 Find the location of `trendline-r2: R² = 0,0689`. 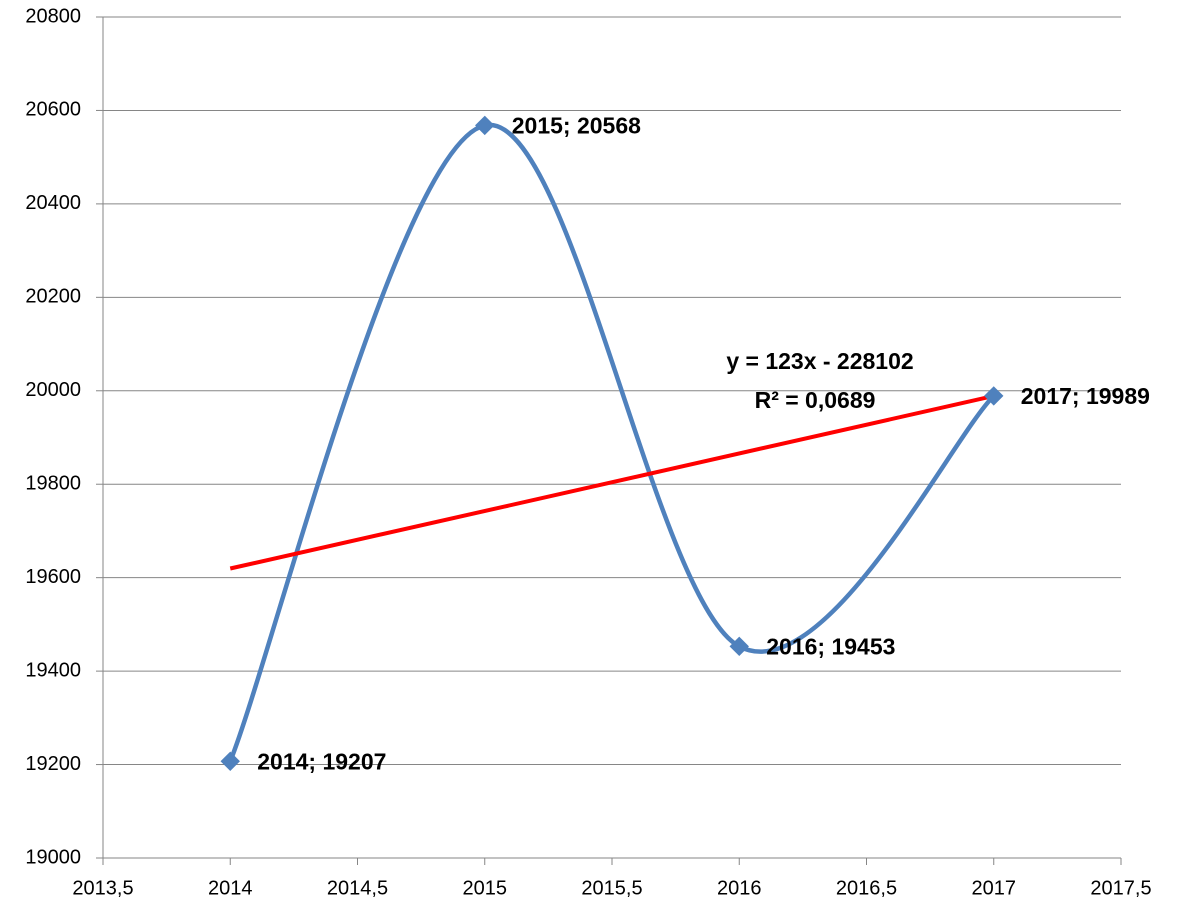

trendline-r2: R² = 0,0689 is located at coordinates (815, 400).